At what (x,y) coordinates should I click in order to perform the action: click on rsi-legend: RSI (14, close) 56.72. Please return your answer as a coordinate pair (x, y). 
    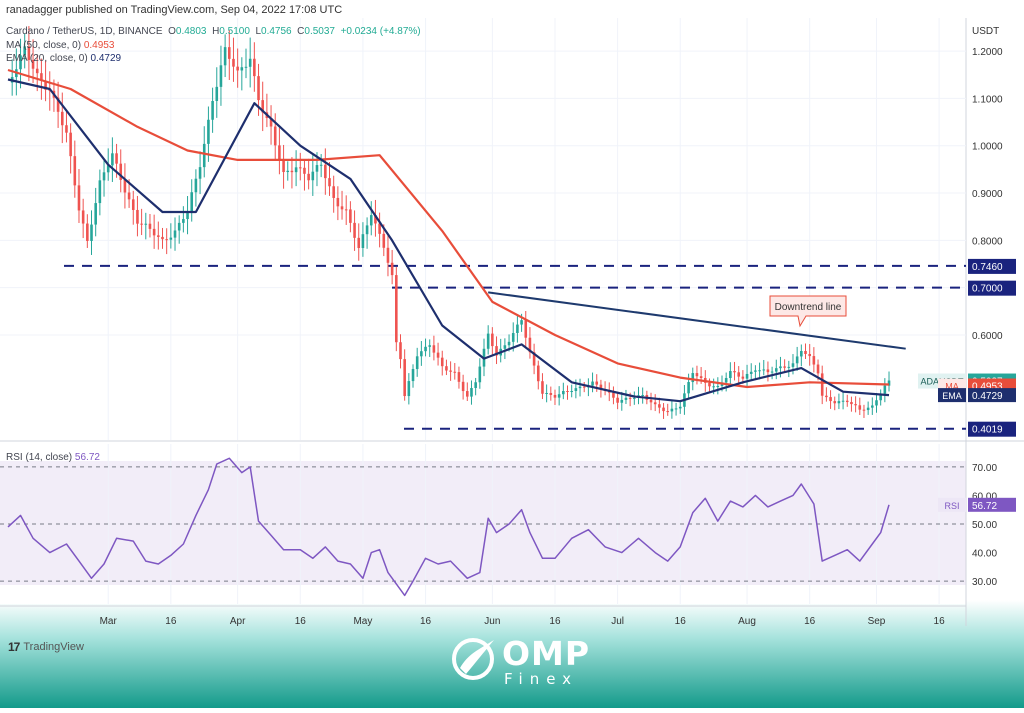
    Looking at the image, I should click on (53, 457).